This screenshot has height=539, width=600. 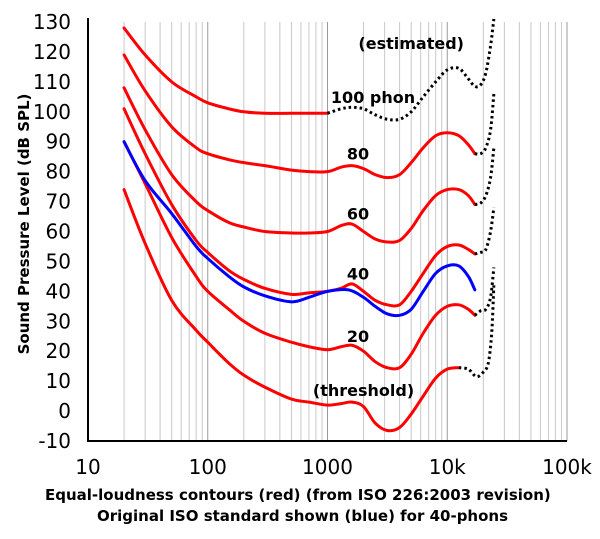 I want to click on annotation-label: 100 phon, so click(x=373, y=97).